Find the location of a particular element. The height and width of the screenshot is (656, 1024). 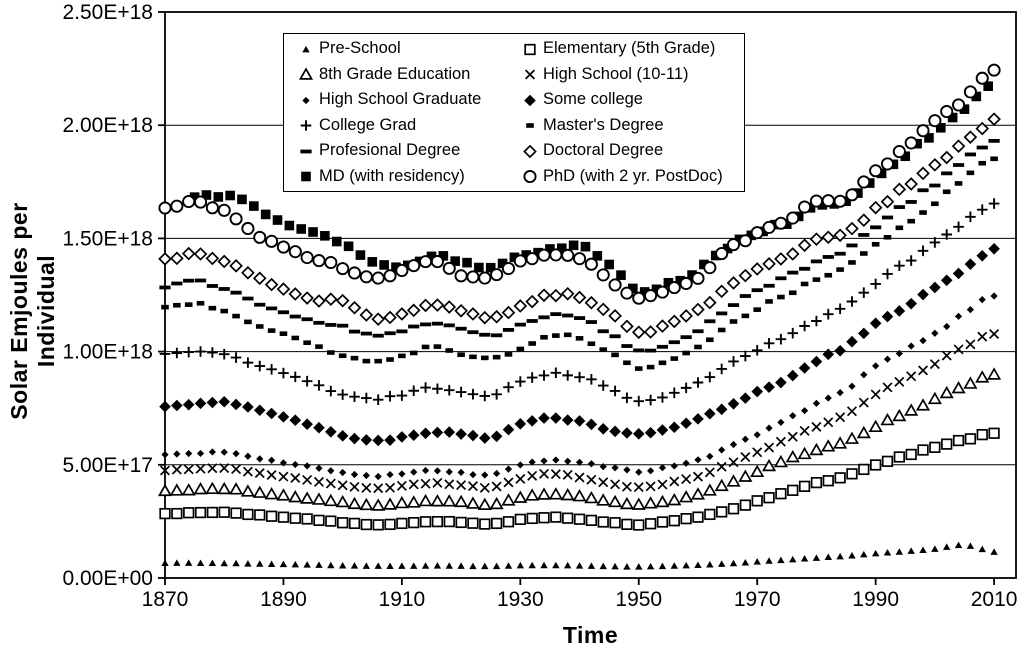

x-tick-label: 1930 is located at coordinates (520, 599).